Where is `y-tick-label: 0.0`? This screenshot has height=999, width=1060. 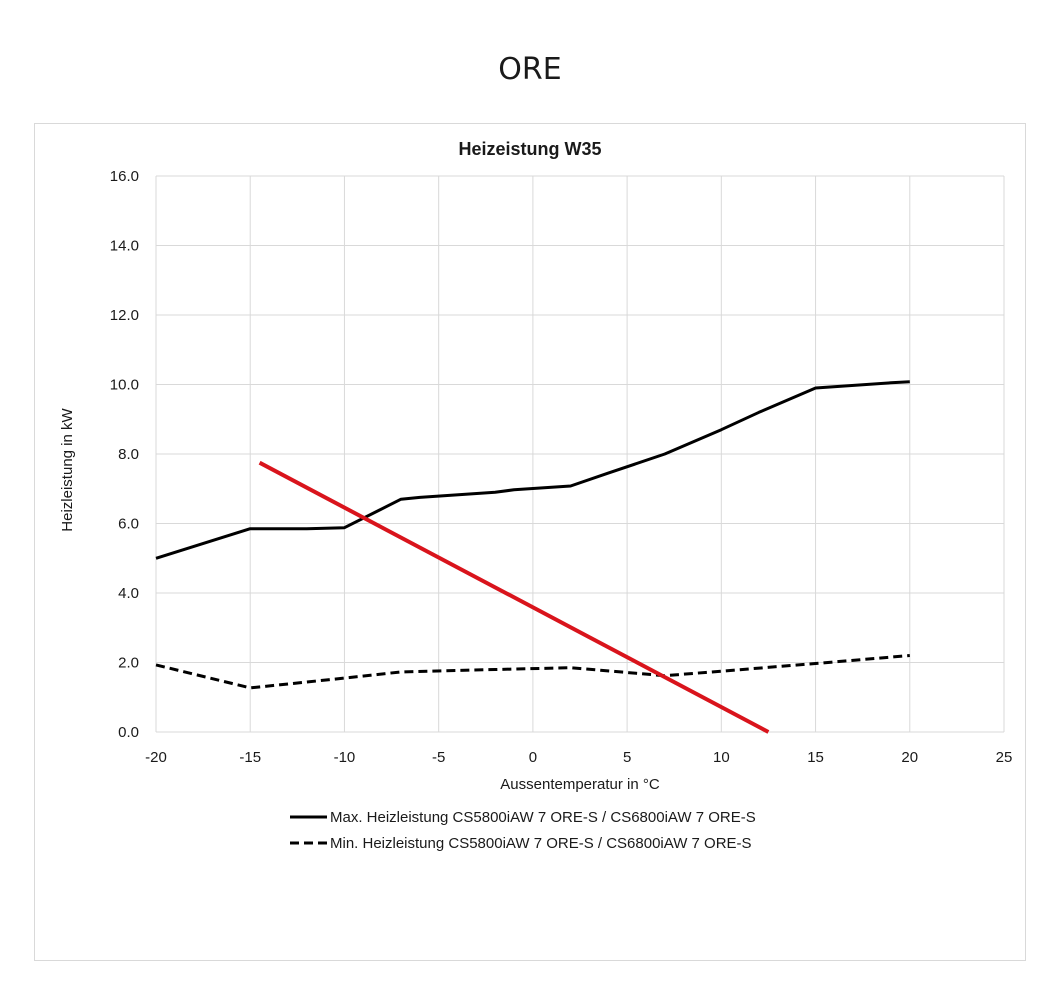 y-tick-label: 0.0 is located at coordinates (128, 732).